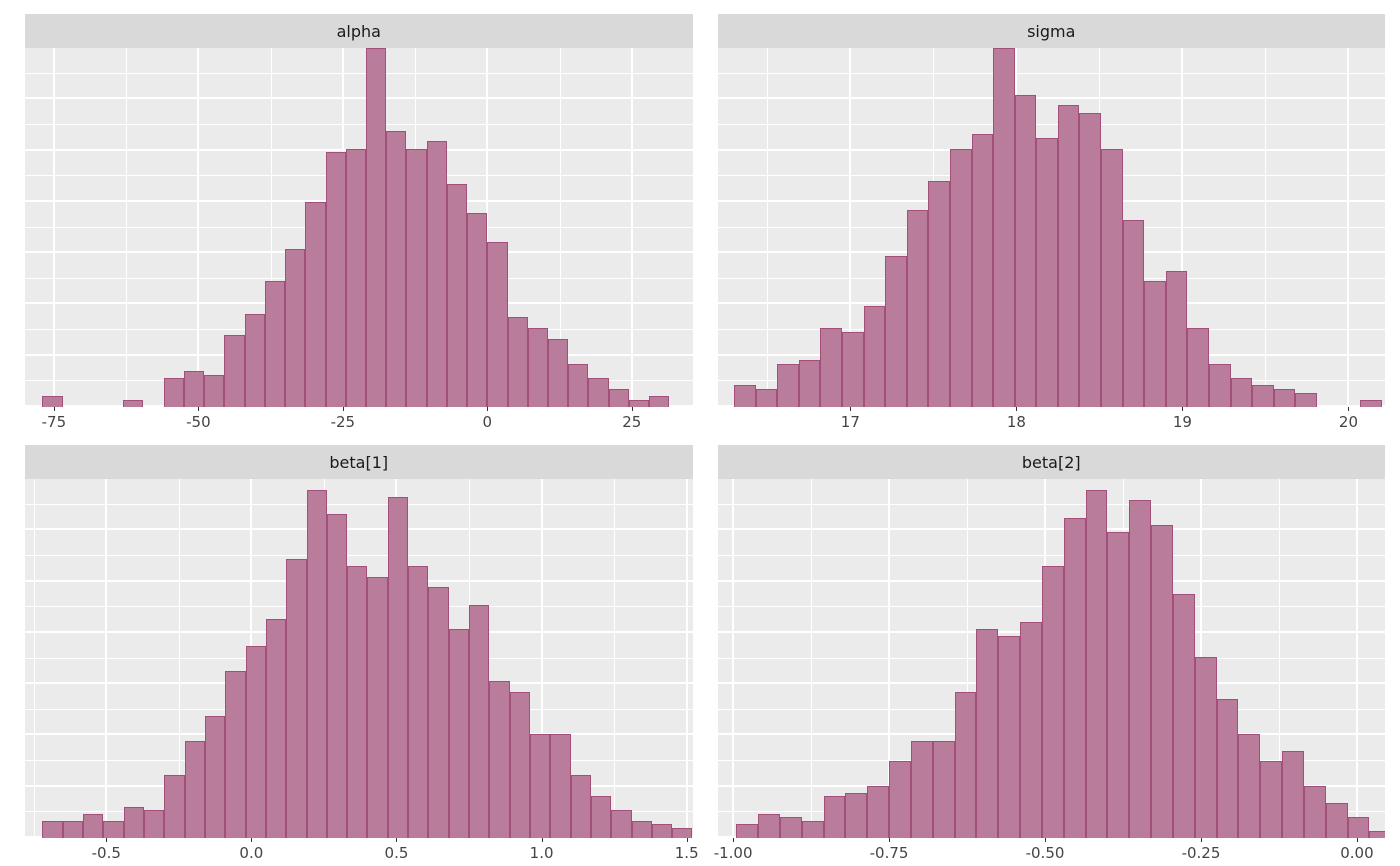 This screenshot has height=866, width=1400. What do you see at coordinates (541, 853) in the screenshot?
I see `x-tick-label: 1.0` at bounding box center [541, 853].